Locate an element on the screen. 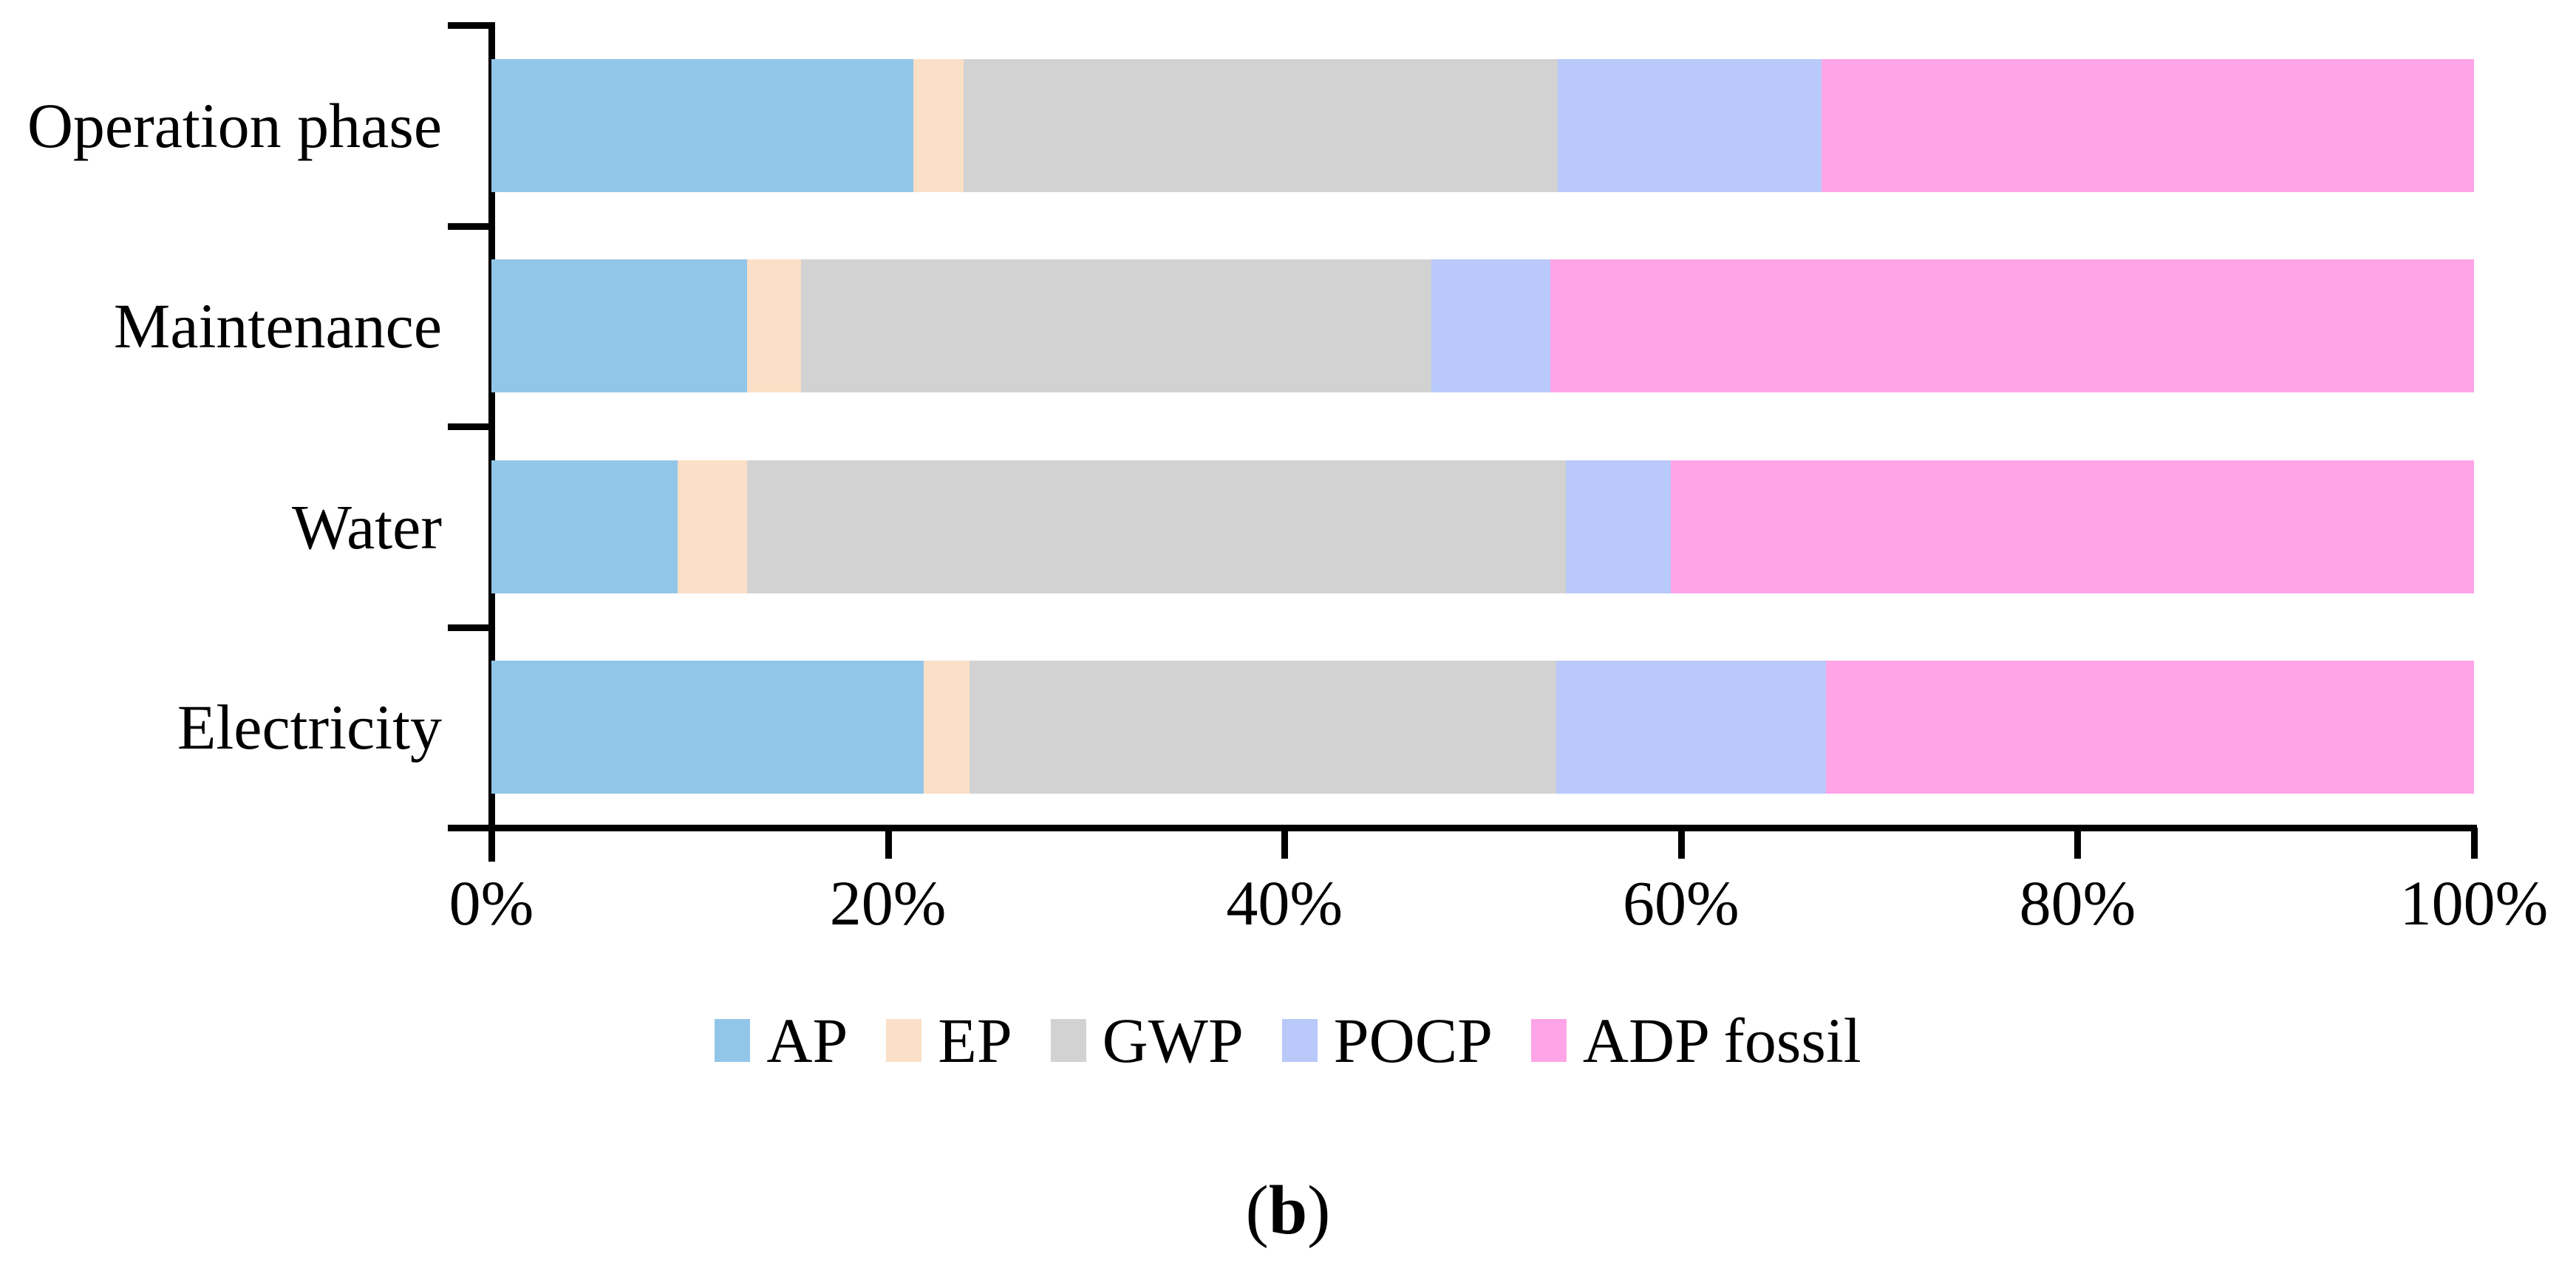 This screenshot has width=2576, height=1274. legend-entry-ep: EP is located at coordinates (949, 1040).